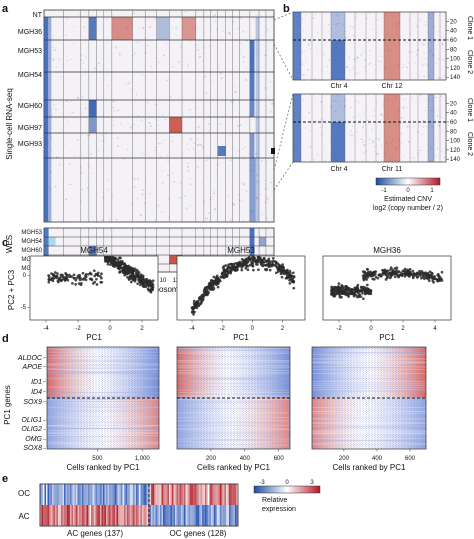  I want to click on scatter-ytick-label: -5, so click(24, 308).